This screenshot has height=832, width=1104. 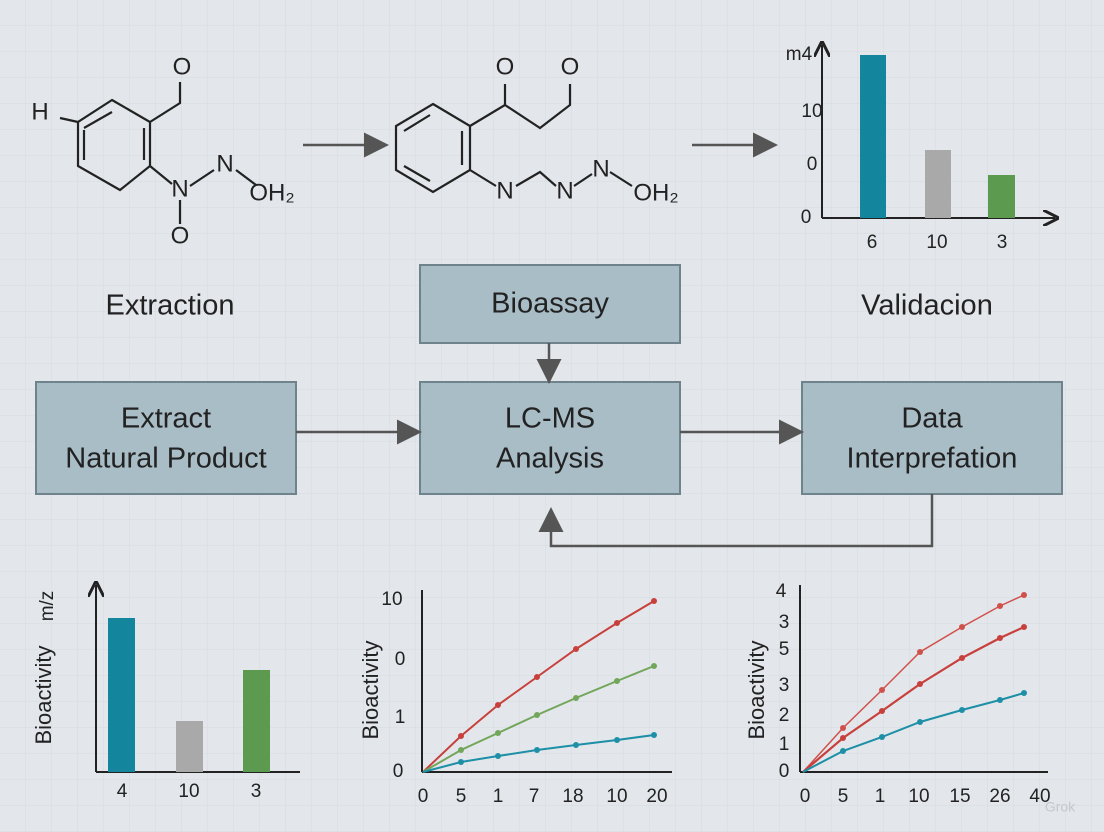 I want to click on atom: H, so click(x=39, y=111).